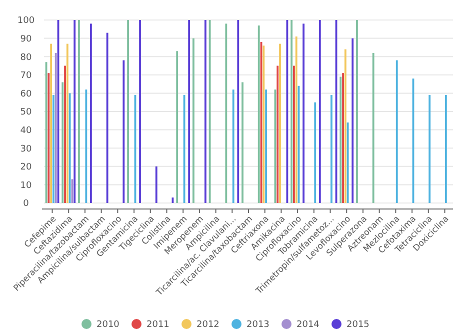 This screenshot has height=334, width=461. Describe the element at coordinates (26, 21) in the screenshot. I see `y-tick-label: 100` at that location.